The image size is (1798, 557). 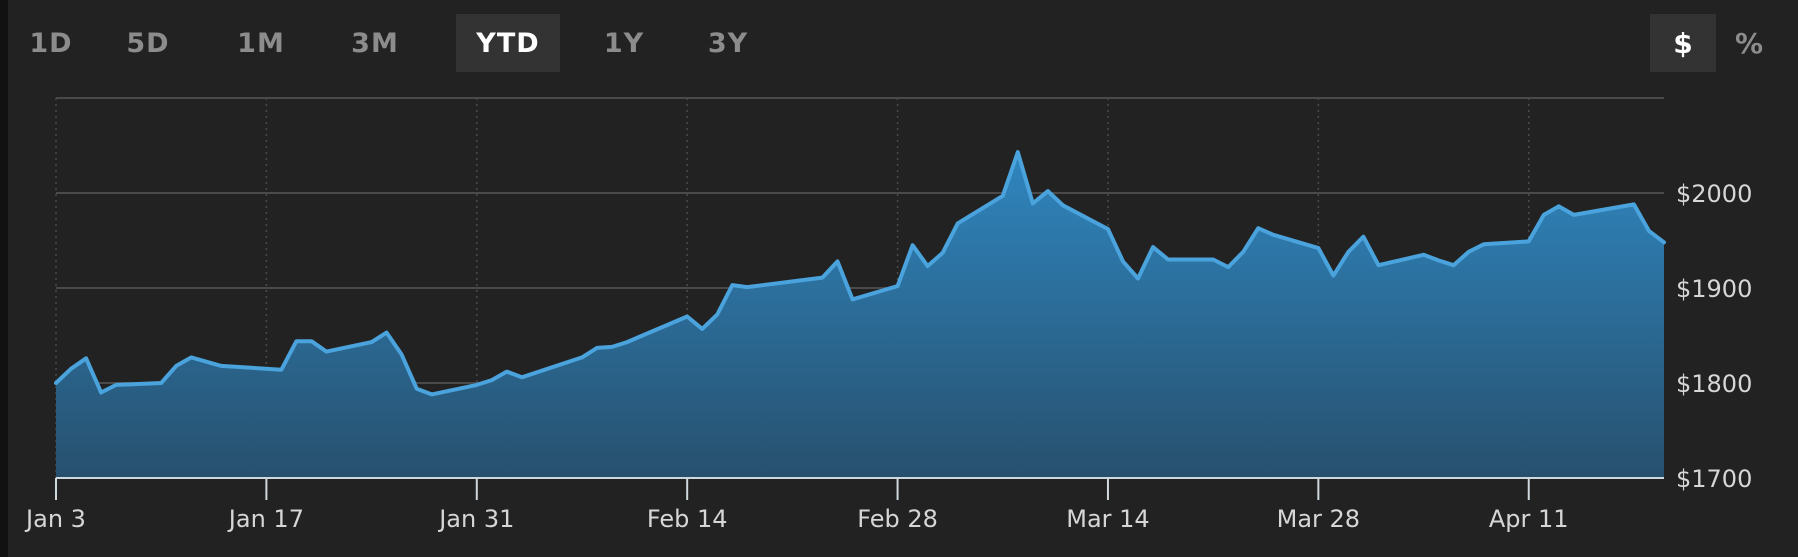 I want to click on x-tick-label: Mar 28, so click(x=1318, y=519).